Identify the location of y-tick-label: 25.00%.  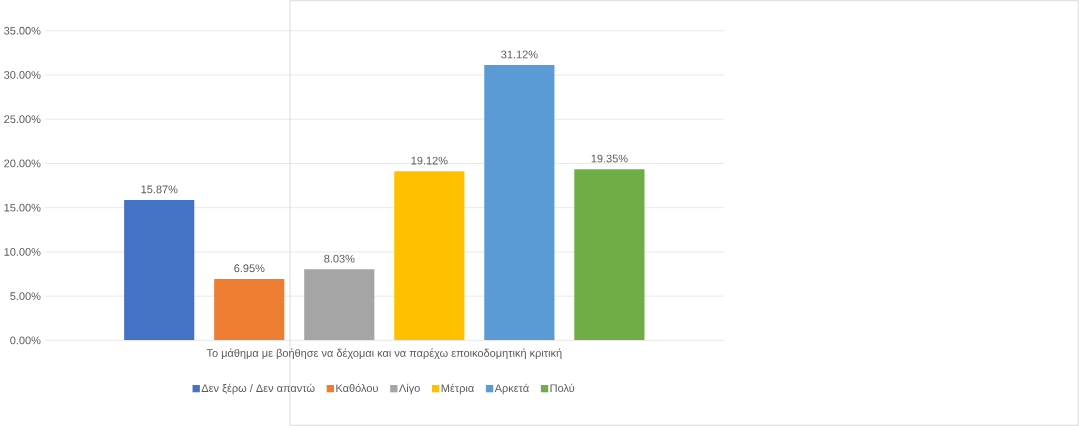
(22, 119).